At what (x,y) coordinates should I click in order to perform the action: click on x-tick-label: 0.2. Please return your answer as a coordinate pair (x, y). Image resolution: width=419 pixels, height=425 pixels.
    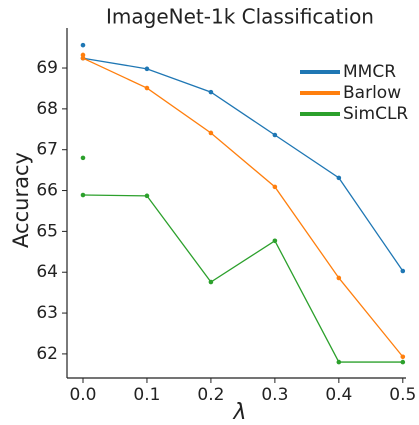
    Looking at the image, I should click on (210, 395).